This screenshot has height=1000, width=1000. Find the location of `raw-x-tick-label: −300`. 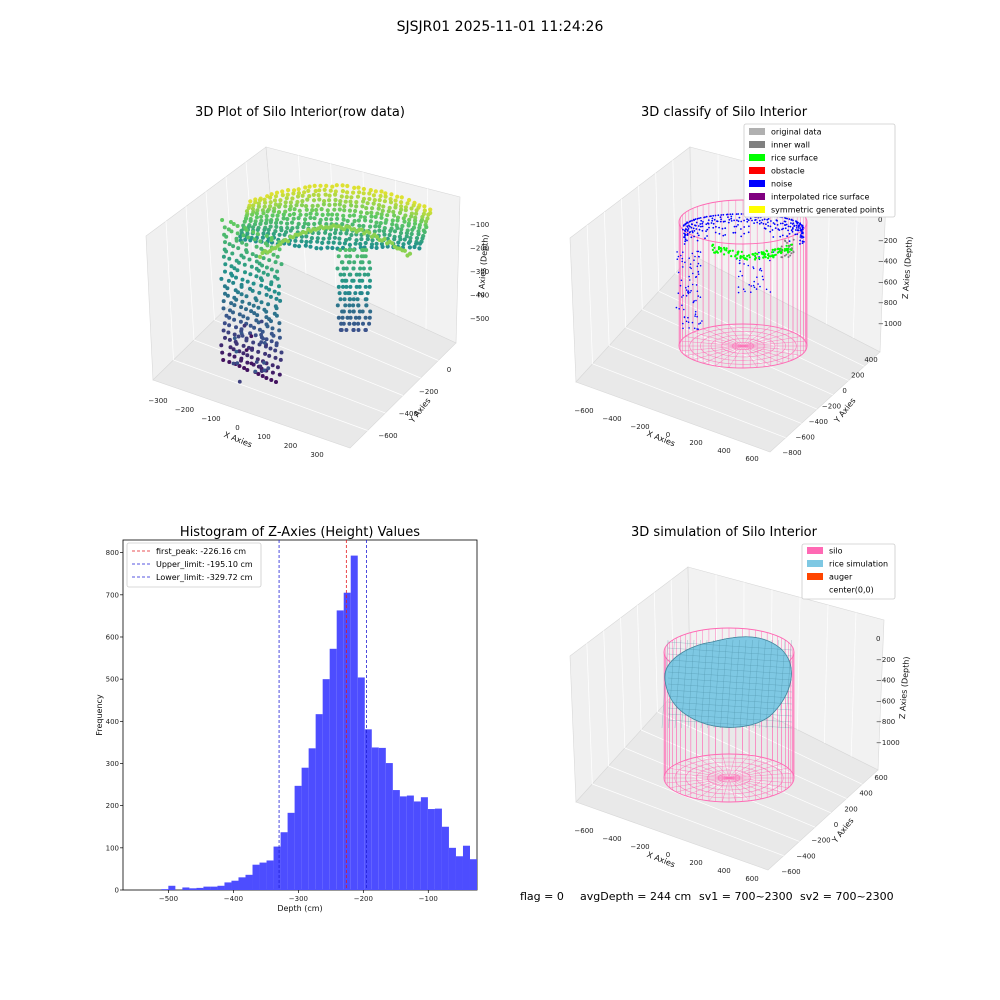

raw-x-tick-label: −300 is located at coordinates (157, 401).